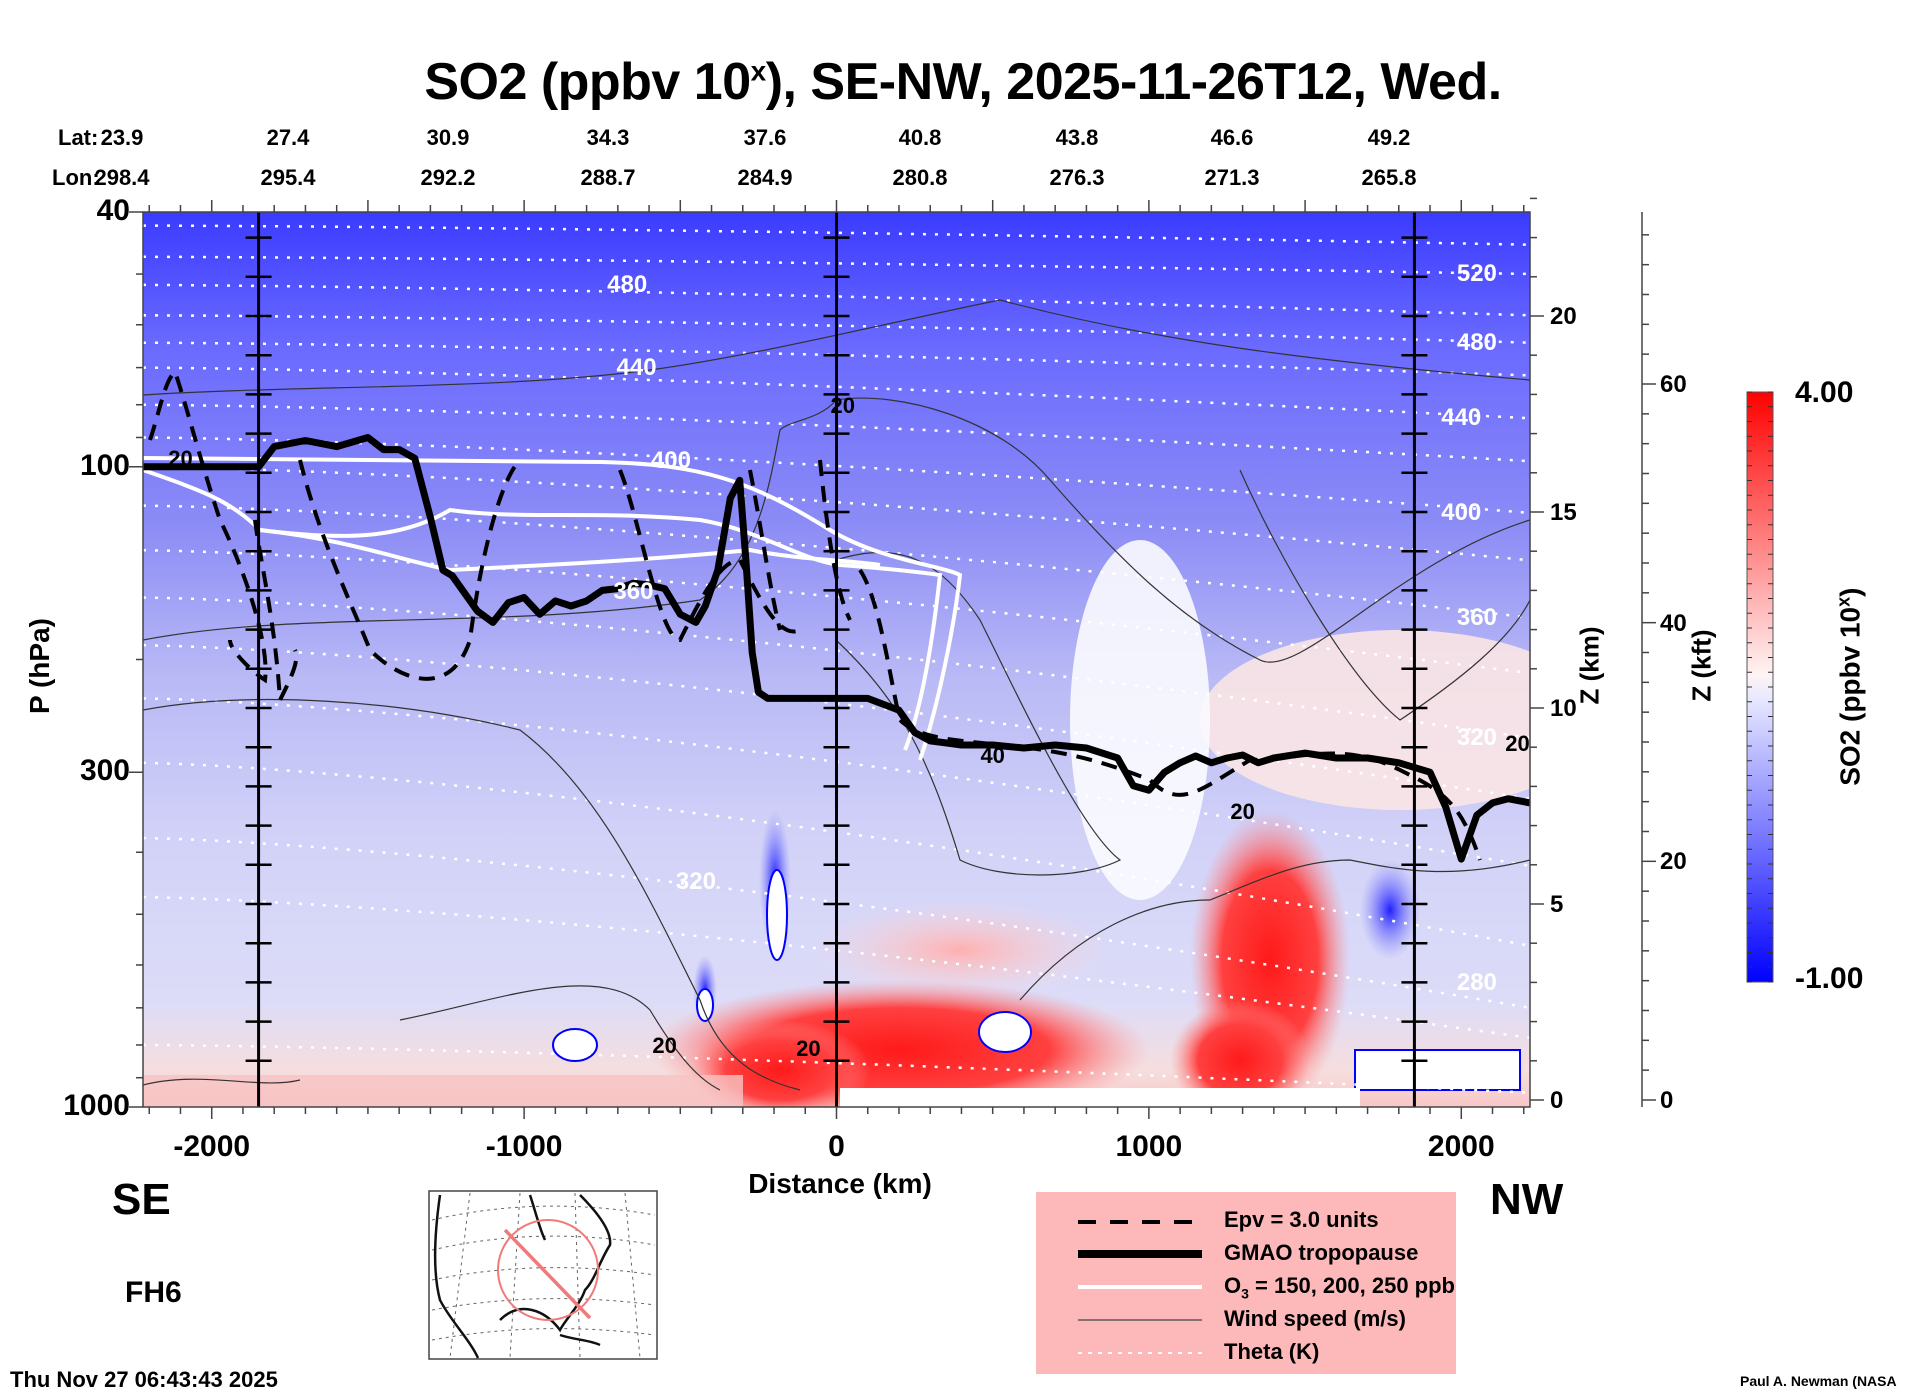  I want to click on forecast-hour-label: FH6, so click(153, 1292).